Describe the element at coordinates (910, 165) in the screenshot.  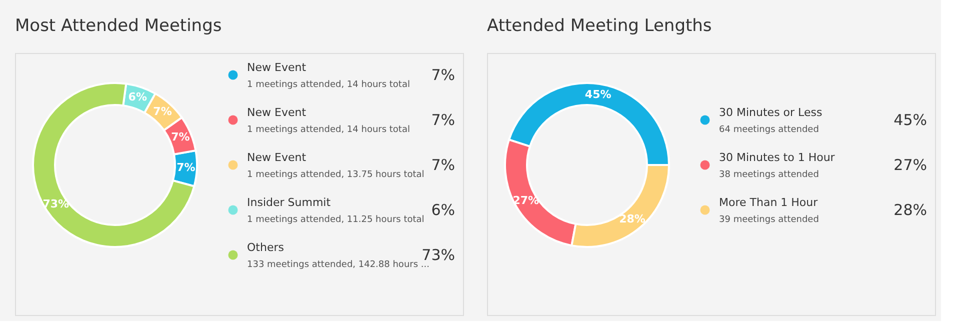
I see `text: 27%` at that location.